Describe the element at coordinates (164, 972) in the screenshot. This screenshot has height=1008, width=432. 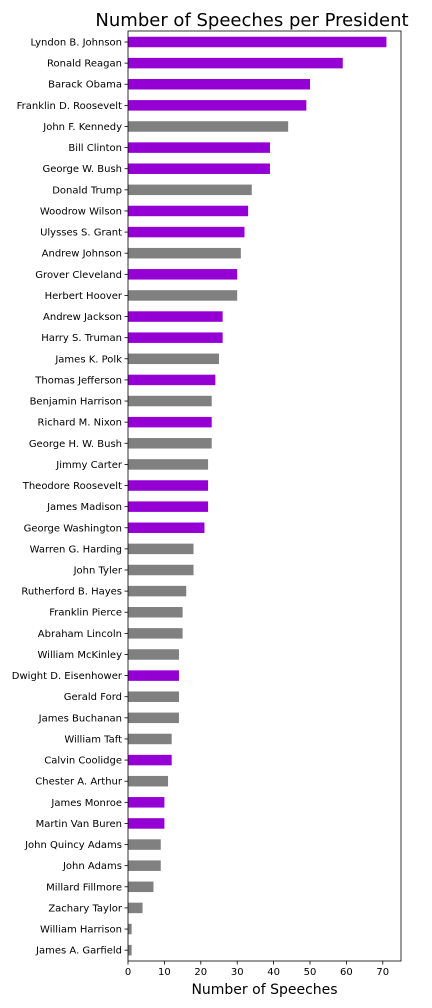
I see `x-tick-label: 10` at that location.